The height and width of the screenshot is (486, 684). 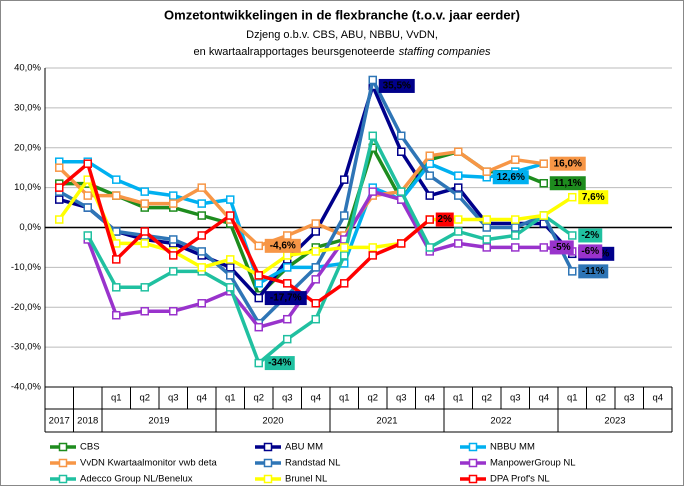 What do you see at coordinates (158, 421) in the screenshot?
I see `x-group-label: 2019` at bounding box center [158, 421].